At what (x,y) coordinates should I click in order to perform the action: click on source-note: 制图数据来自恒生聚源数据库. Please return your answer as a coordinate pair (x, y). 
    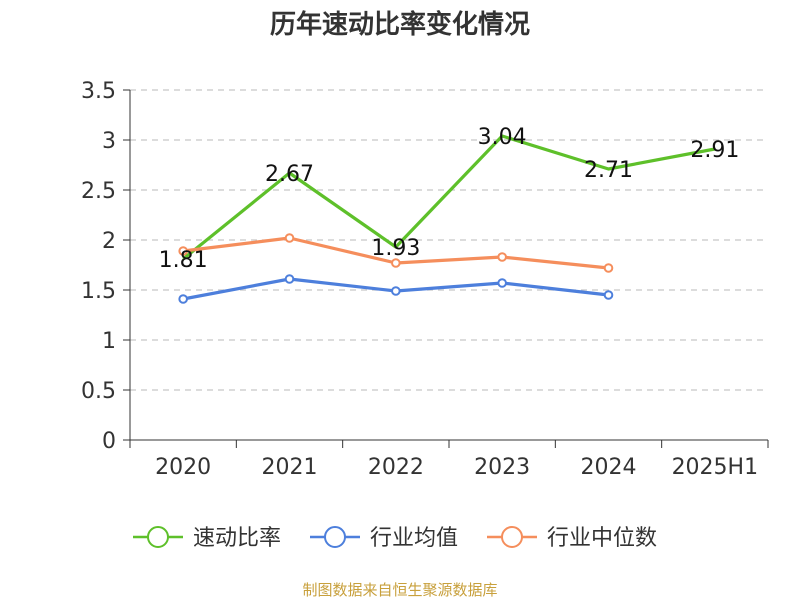
    Looking at the image, I should click on (399, 590).